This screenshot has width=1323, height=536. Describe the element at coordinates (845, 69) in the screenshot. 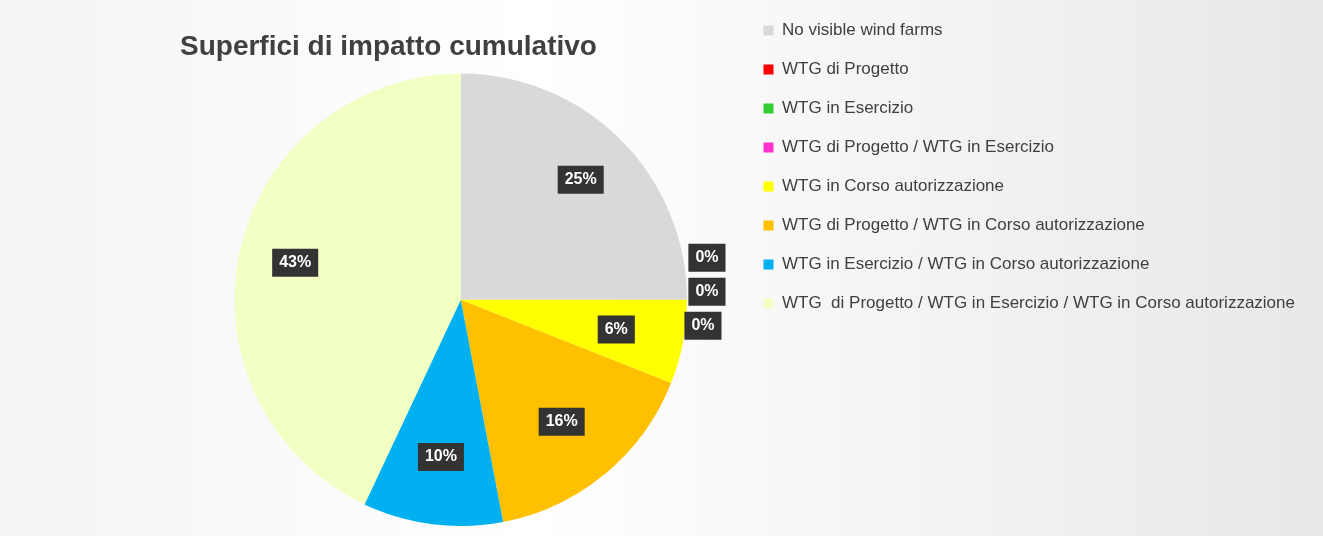

I see `legend-label: WTG di Progetto` at that location.